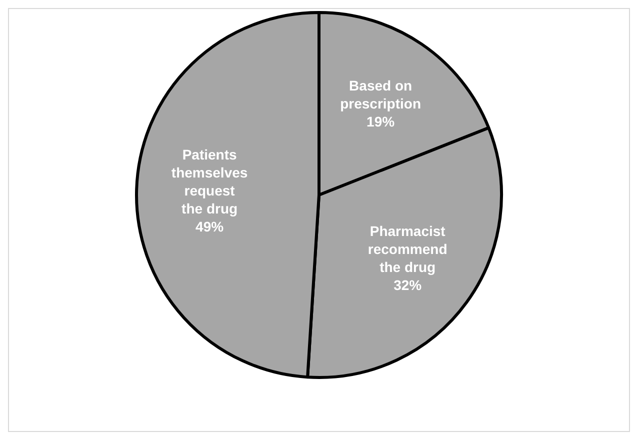 This screenshot has width=638, height=437. Describe the element at coordinates (381, 121) in the screenshot. I see `data-label: 19%` at that location.